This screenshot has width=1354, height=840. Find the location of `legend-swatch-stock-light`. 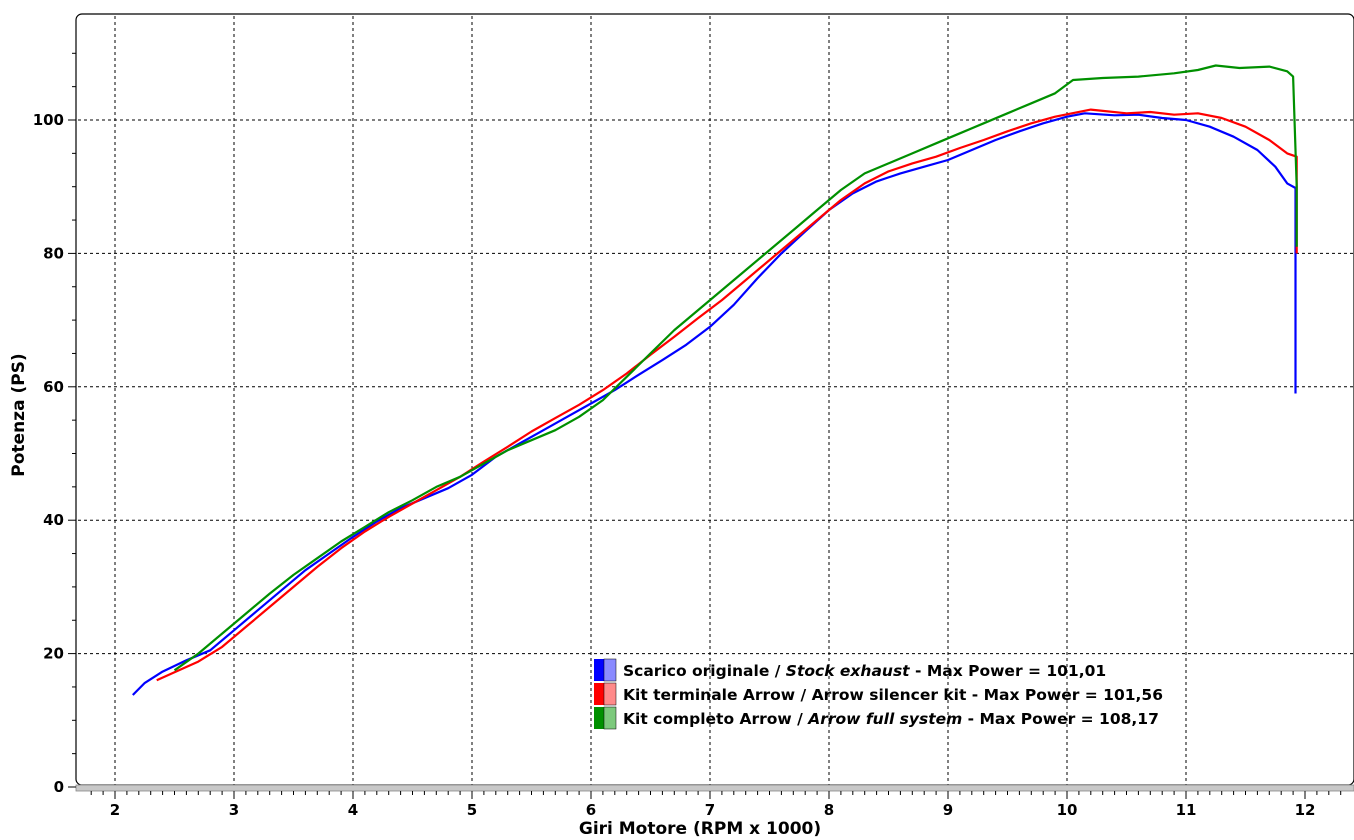

legend-swatch-stock-light is located at coordinates (610, 670).